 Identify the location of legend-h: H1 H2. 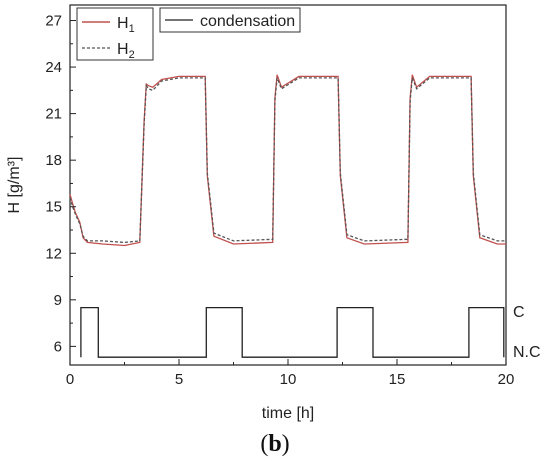
(115, 34).